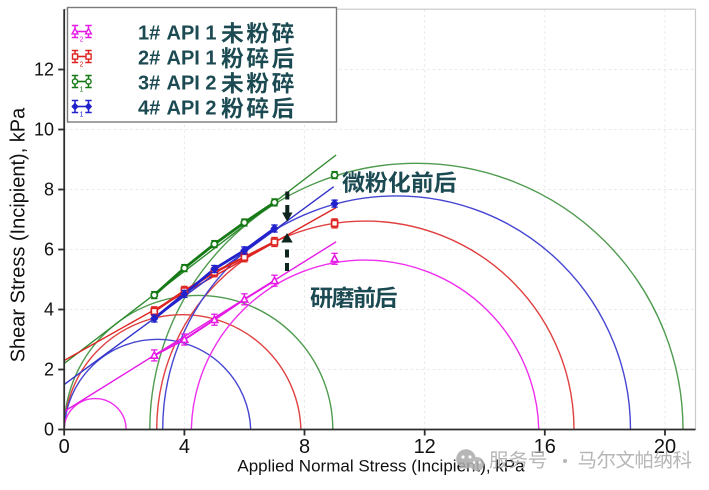  Describe the element at coordinates (381, 466) in the screenshot. I see `svg-text:Applied Normal Stress (Incipie: Applied Normal Stress (Incipient), kPa` at that location.